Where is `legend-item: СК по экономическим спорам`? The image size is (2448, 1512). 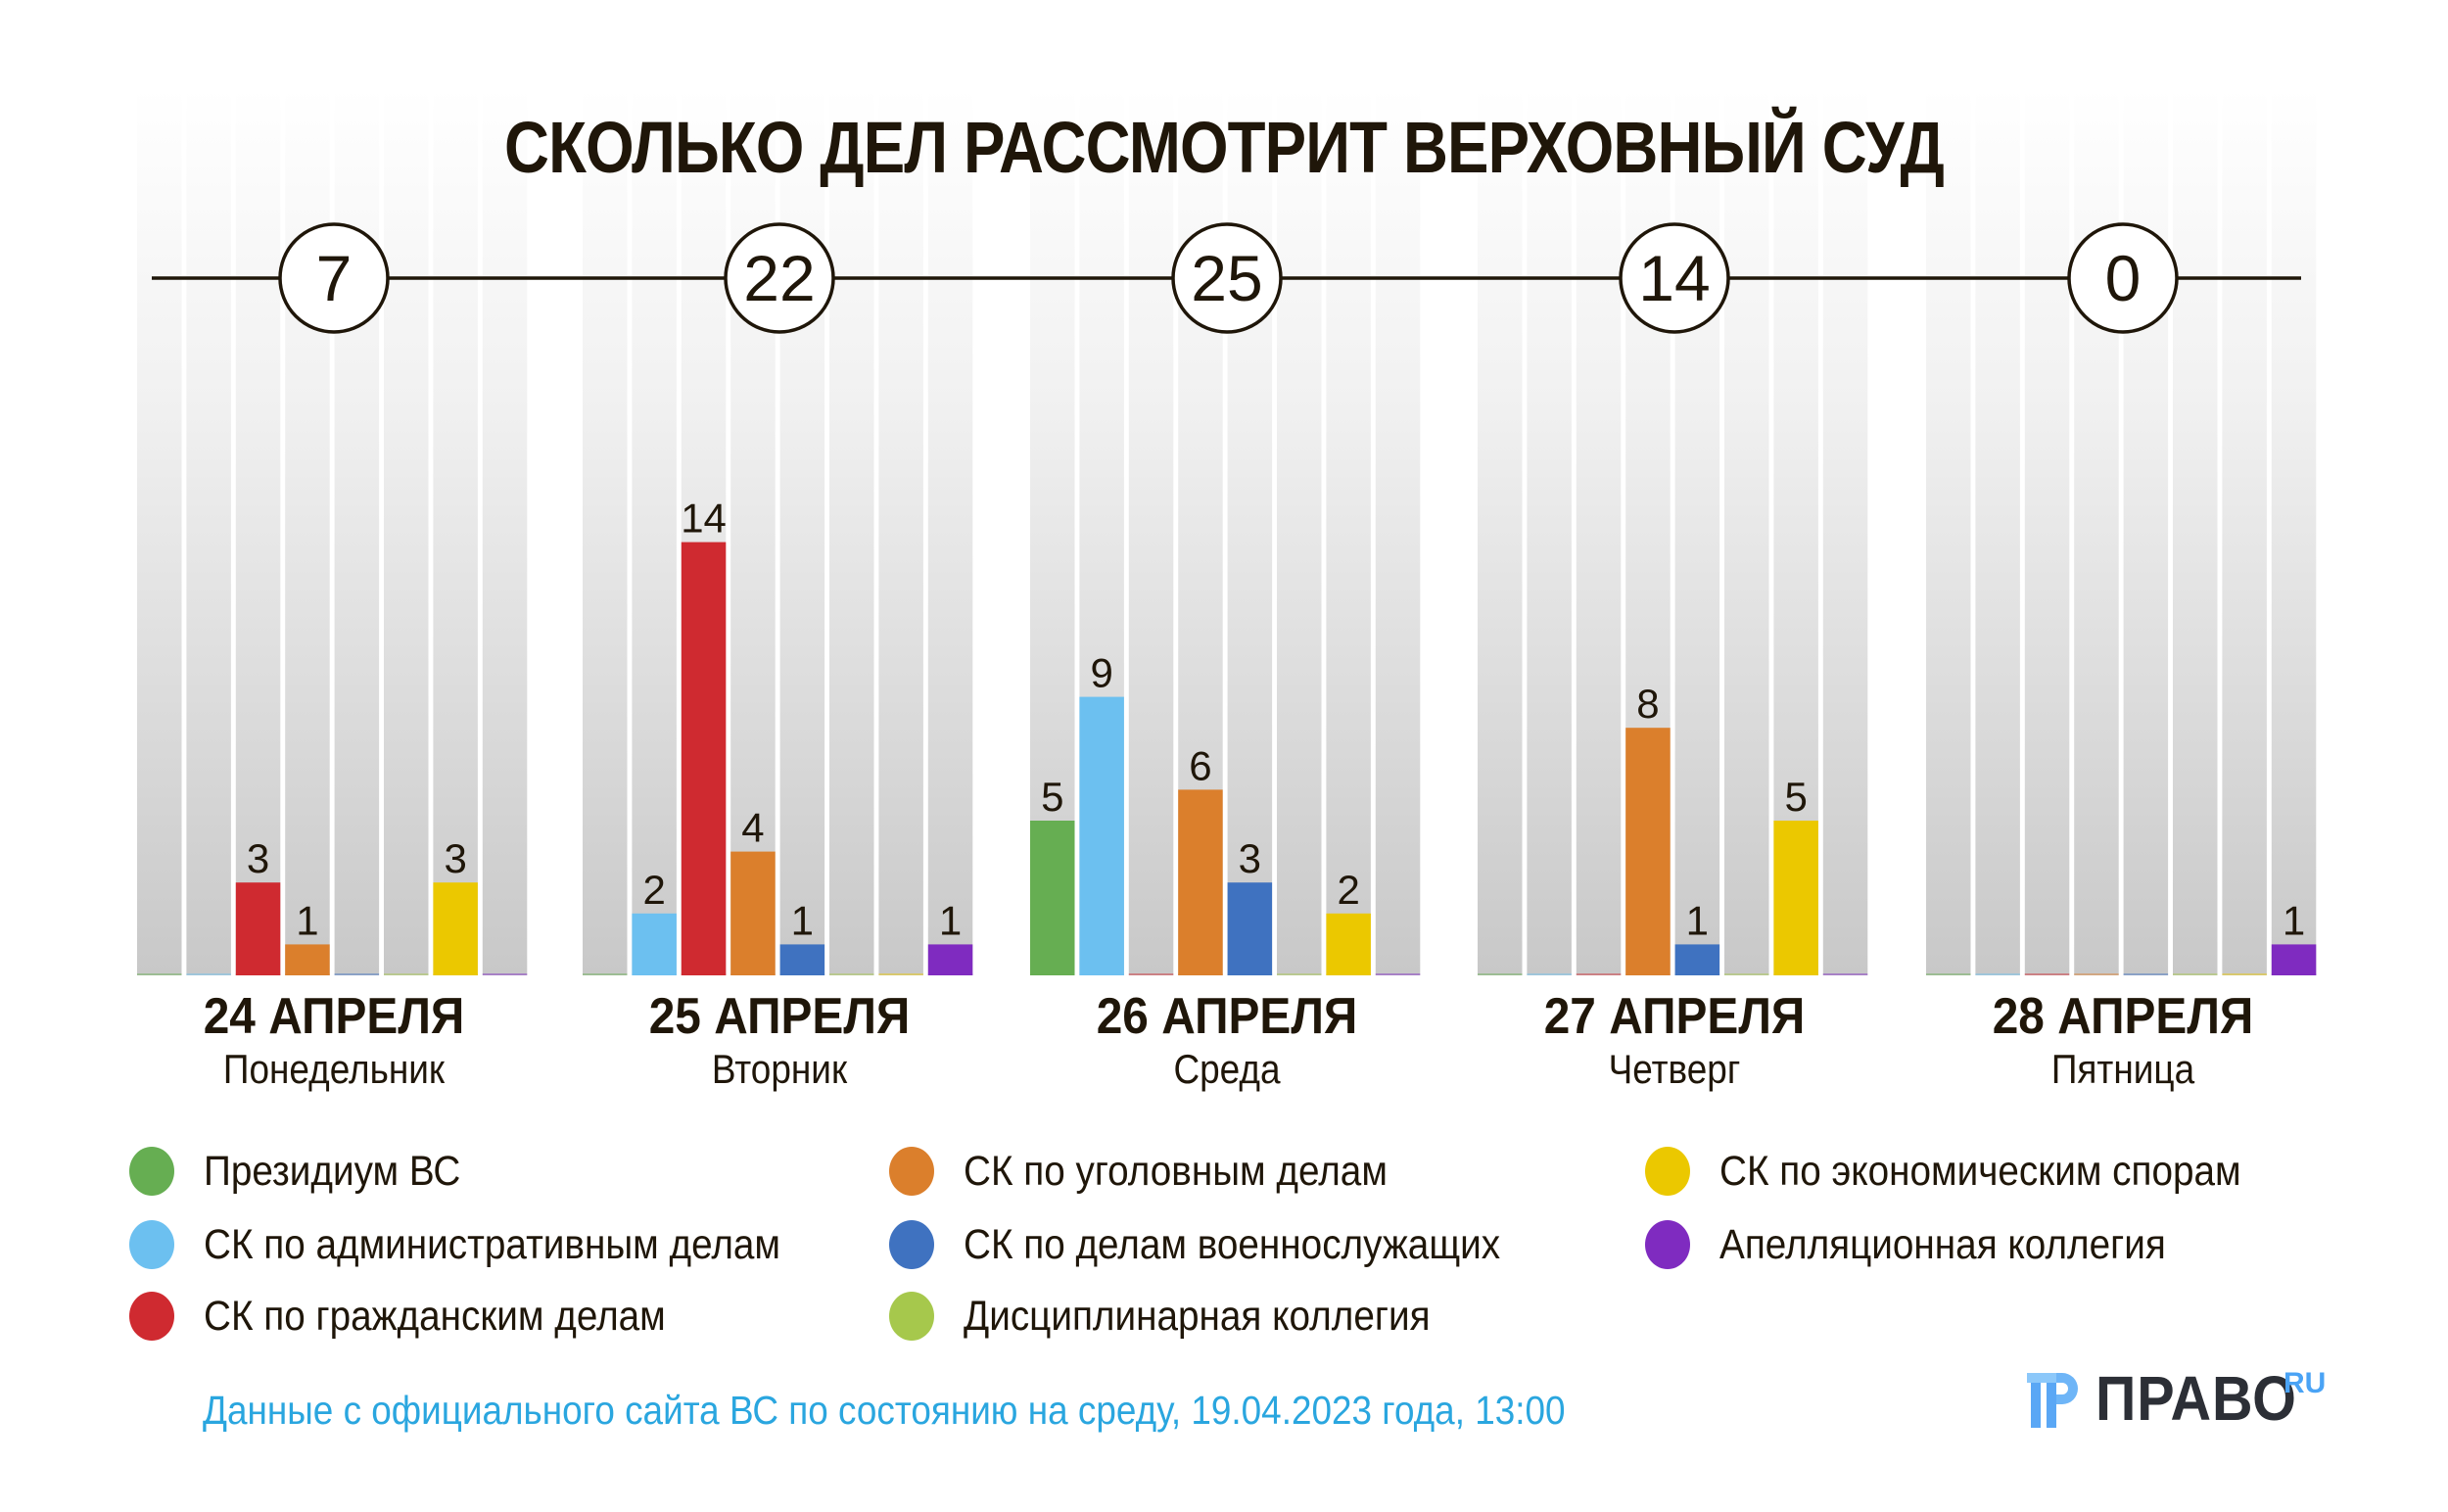
legend-item: СК по экономическим спорам is located at coordinates (1972, 1171).